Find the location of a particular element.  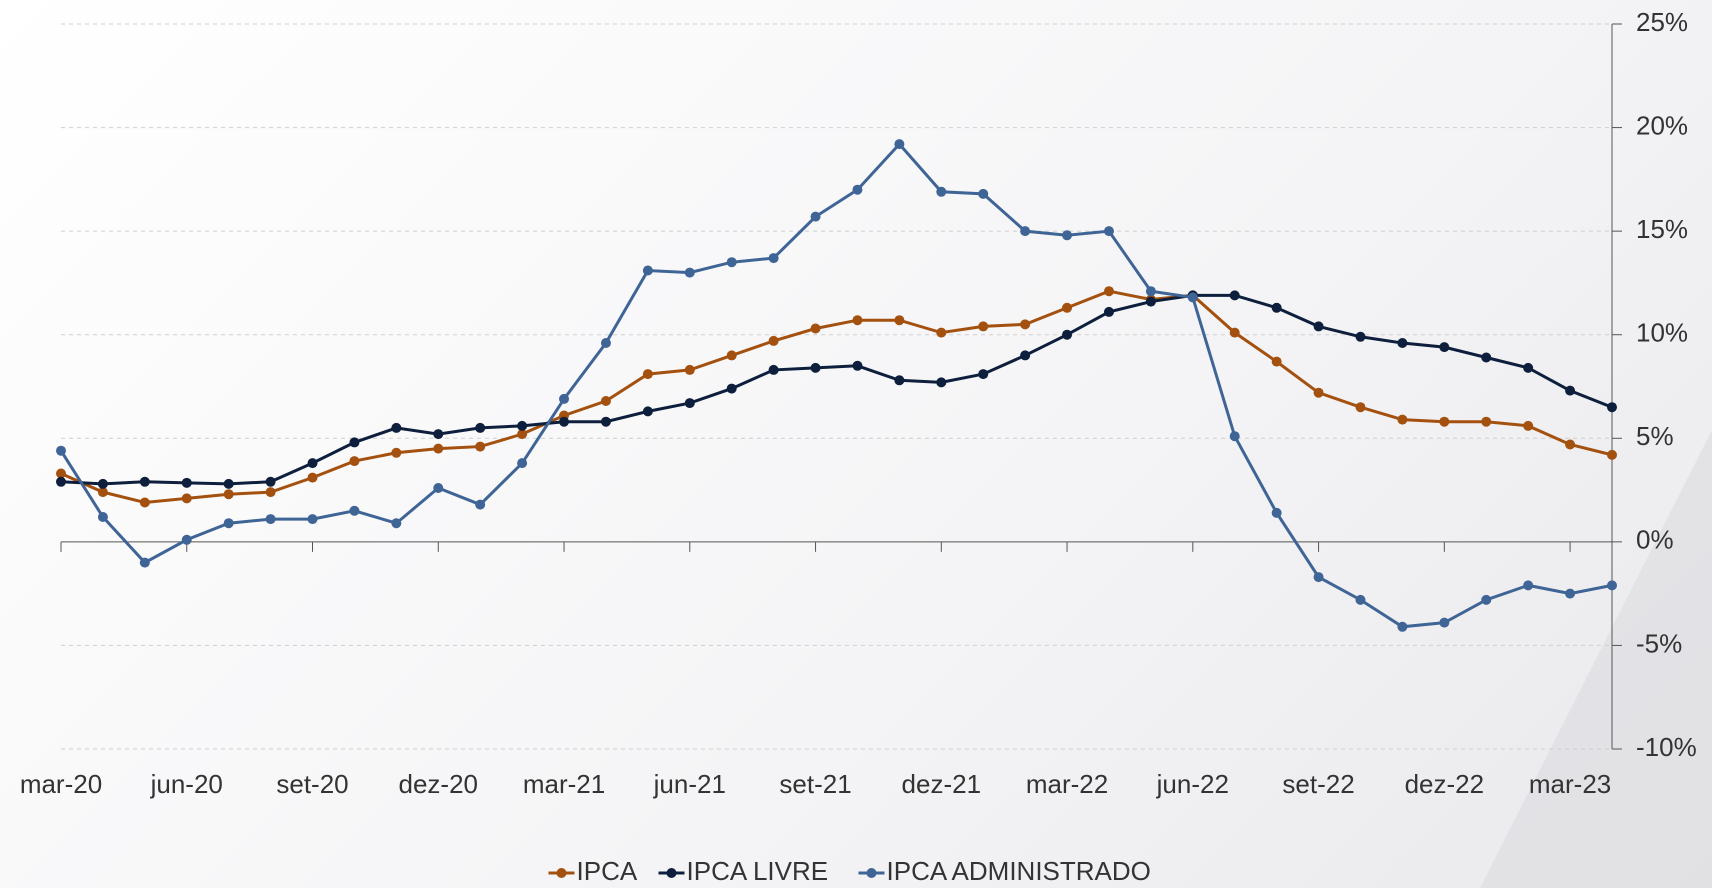

legend-label: IPCA LIVRE is located at coordinates (758, 871).